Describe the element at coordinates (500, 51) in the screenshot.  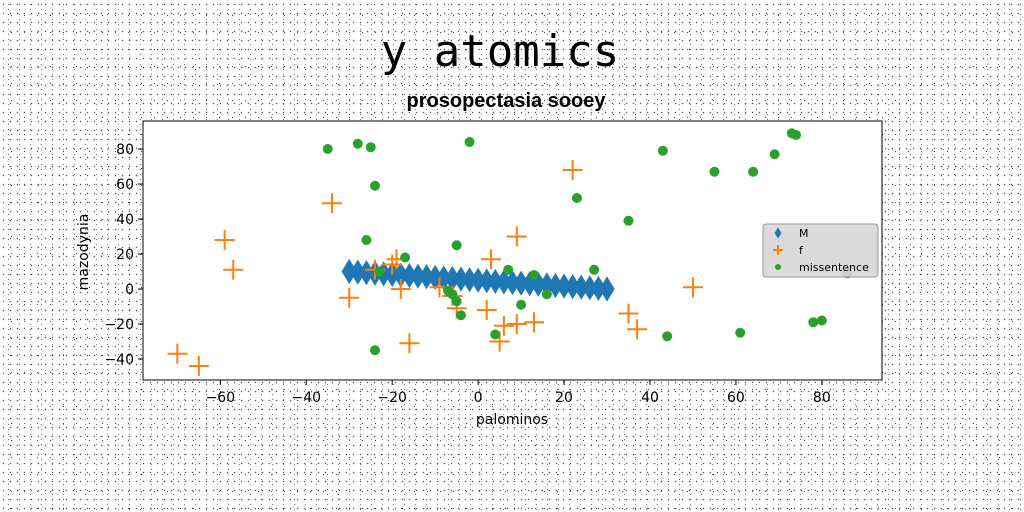
I see `chart-title: y atomics` at that location.